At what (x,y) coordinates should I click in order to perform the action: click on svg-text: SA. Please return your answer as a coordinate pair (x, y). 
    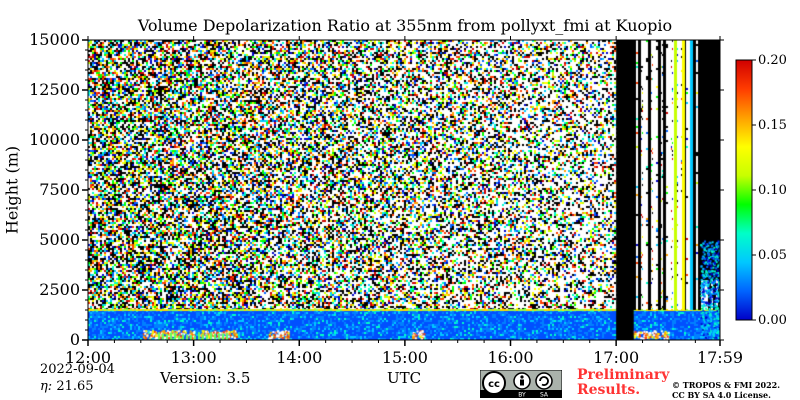
    Looking at the image, I should click on (544, 395).